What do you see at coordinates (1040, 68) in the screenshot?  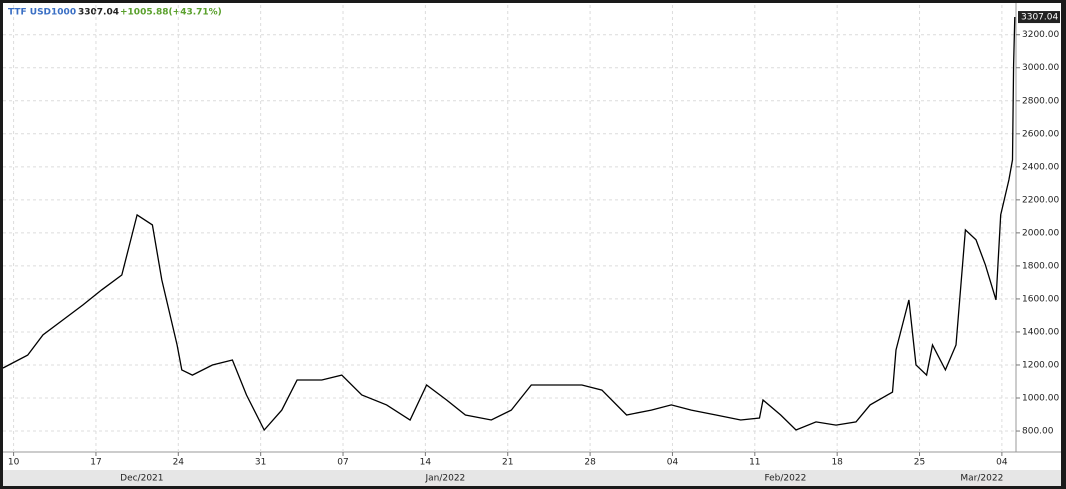 I see `y-tick-label: 3000.00` at bounding box center [1040, 68].